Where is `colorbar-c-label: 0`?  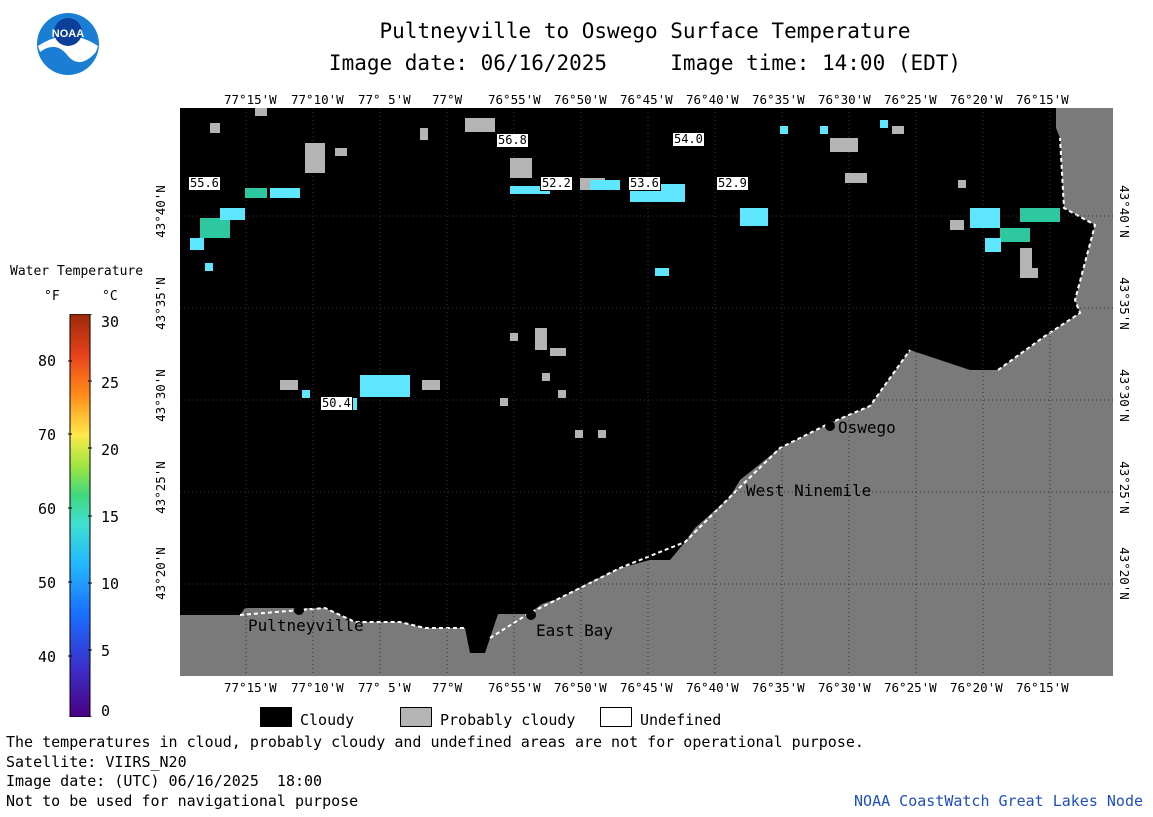 colorbar-c-label: 0 is located at coordinates (106, 711).